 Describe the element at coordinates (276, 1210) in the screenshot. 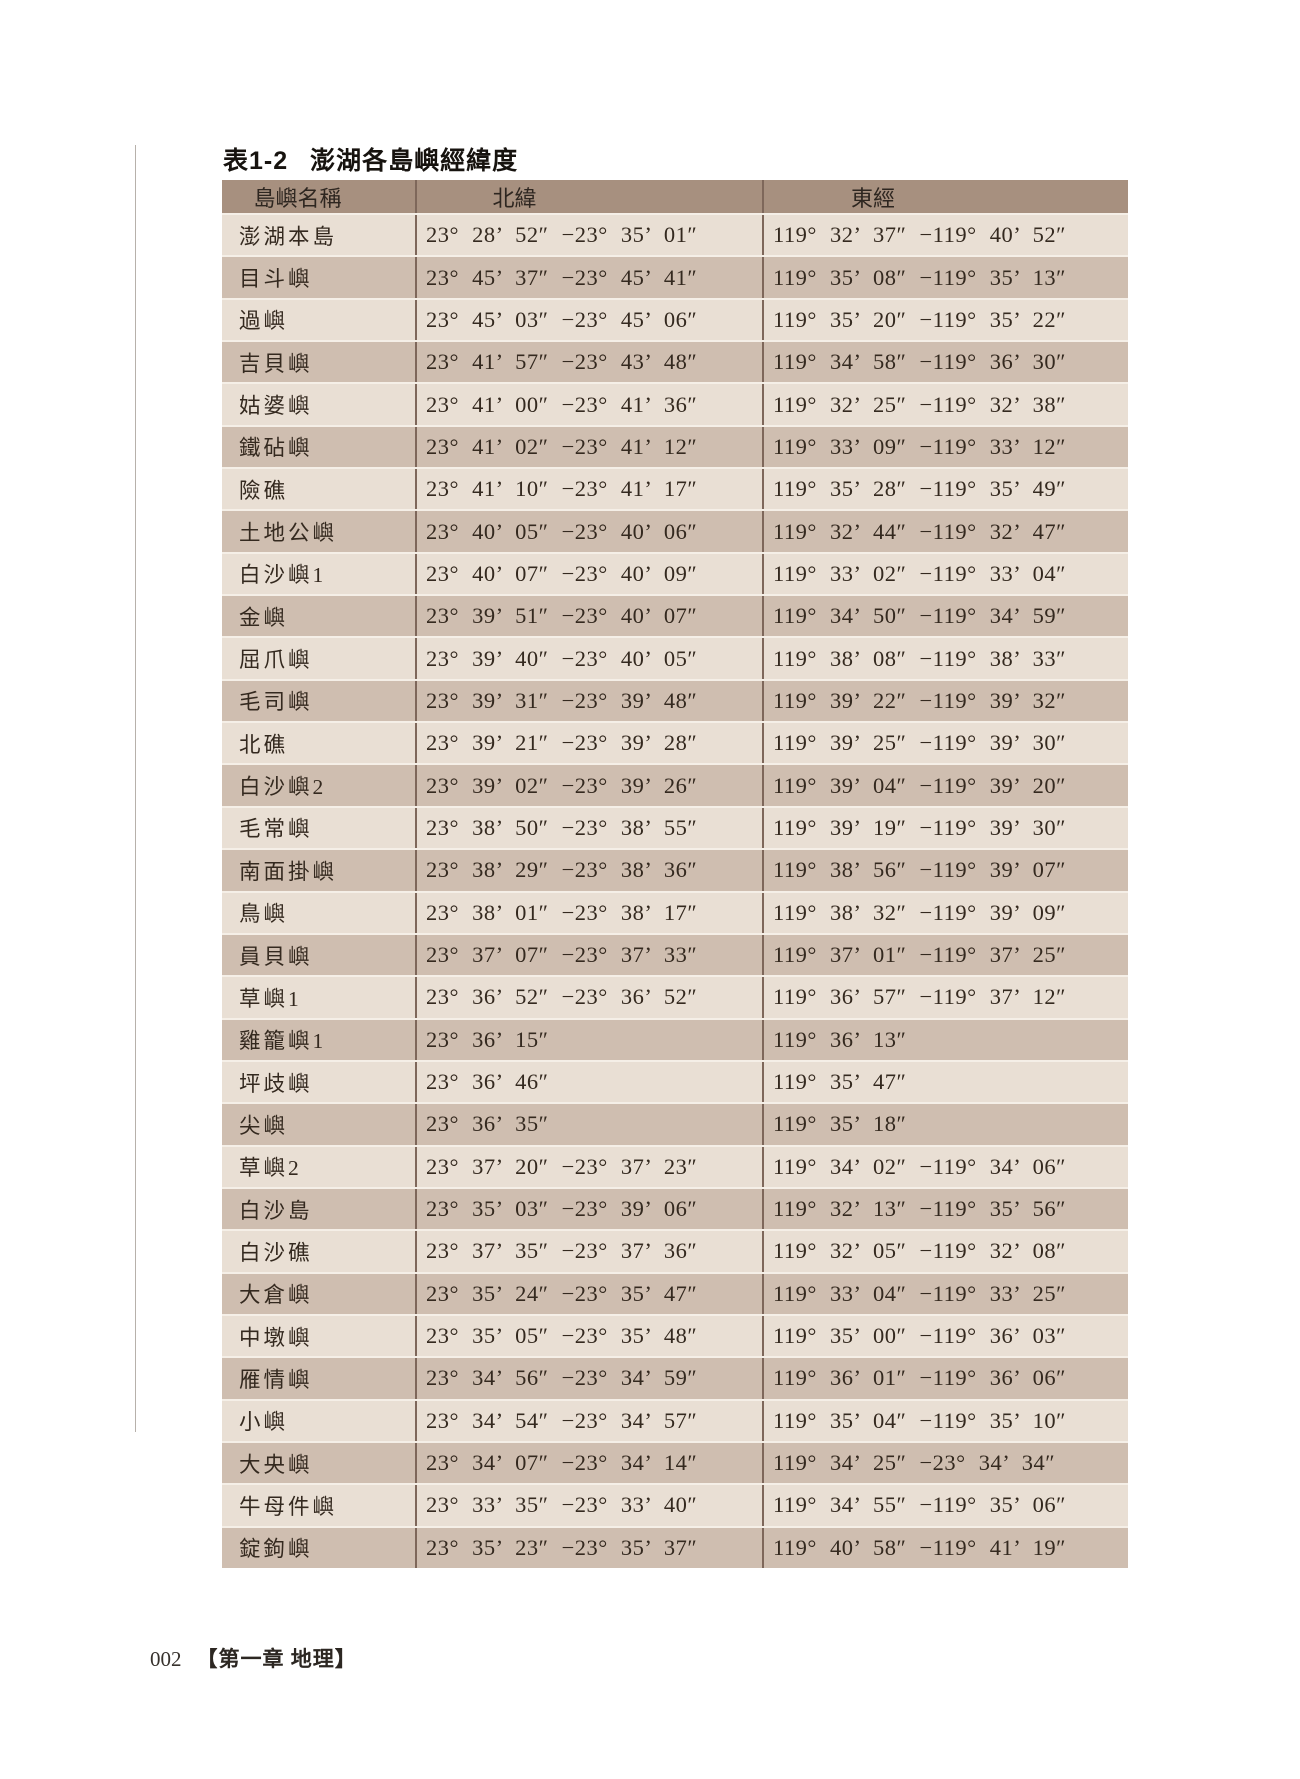

I see `island-name-cell: 白沙島` at that location.